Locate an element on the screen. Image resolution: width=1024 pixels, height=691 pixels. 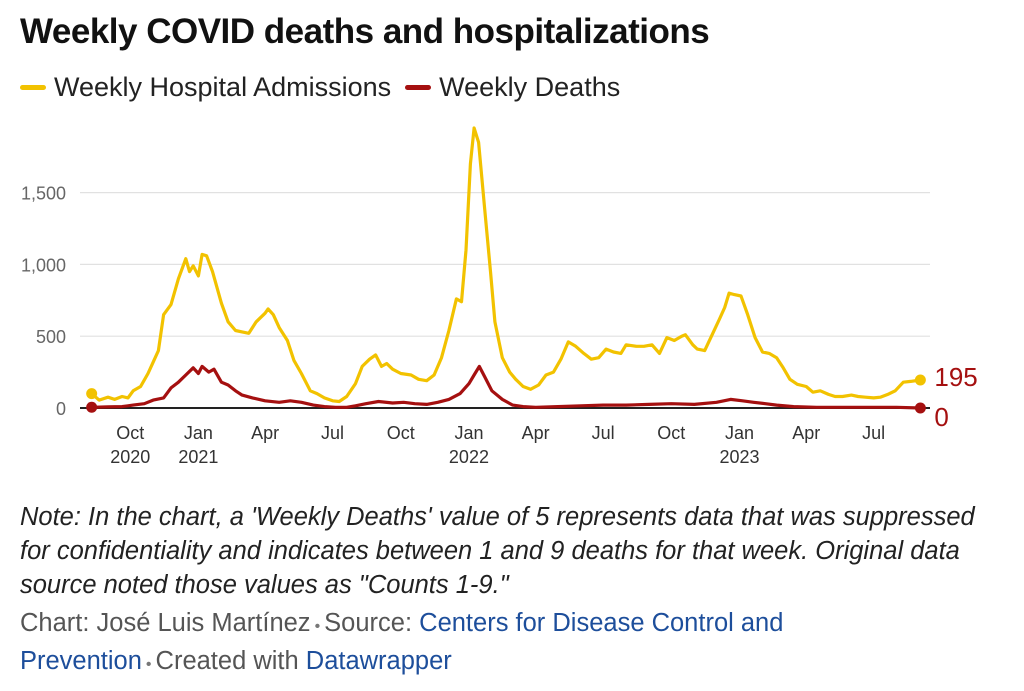
footer-author: José Luis Martínez is located at coordinates (203, 623).